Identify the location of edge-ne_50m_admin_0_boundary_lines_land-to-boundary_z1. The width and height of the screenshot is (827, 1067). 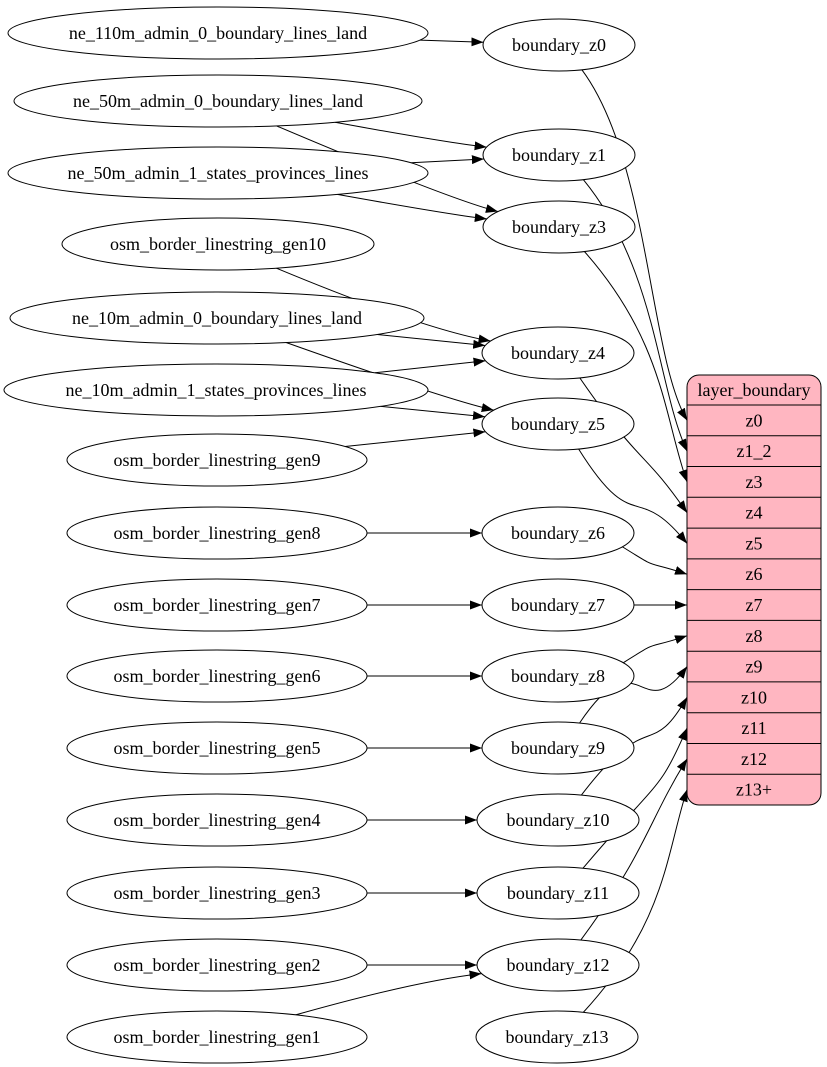
(410, 136).